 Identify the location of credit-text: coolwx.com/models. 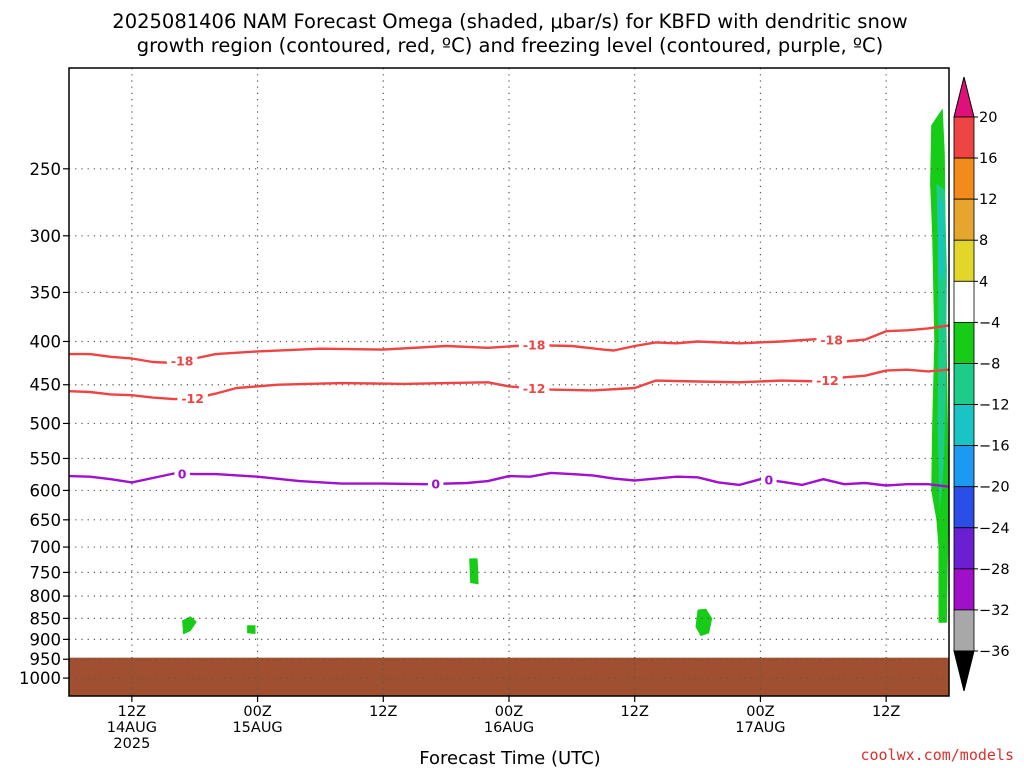
(937, 755).